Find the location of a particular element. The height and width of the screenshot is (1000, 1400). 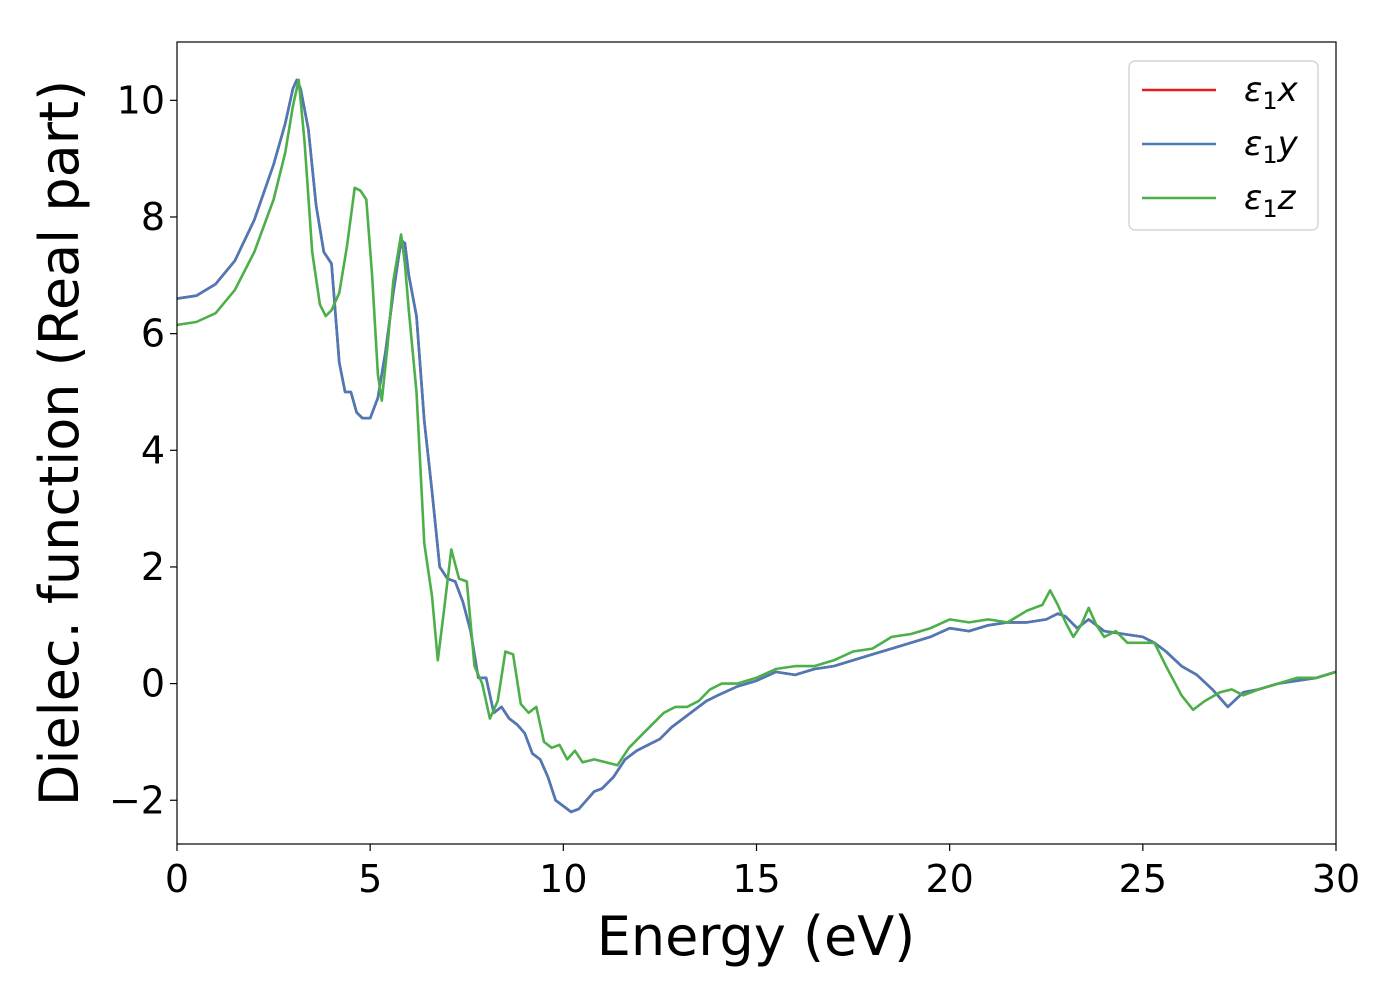

x-tick-label: 10 is located at coordinates (563, 879).